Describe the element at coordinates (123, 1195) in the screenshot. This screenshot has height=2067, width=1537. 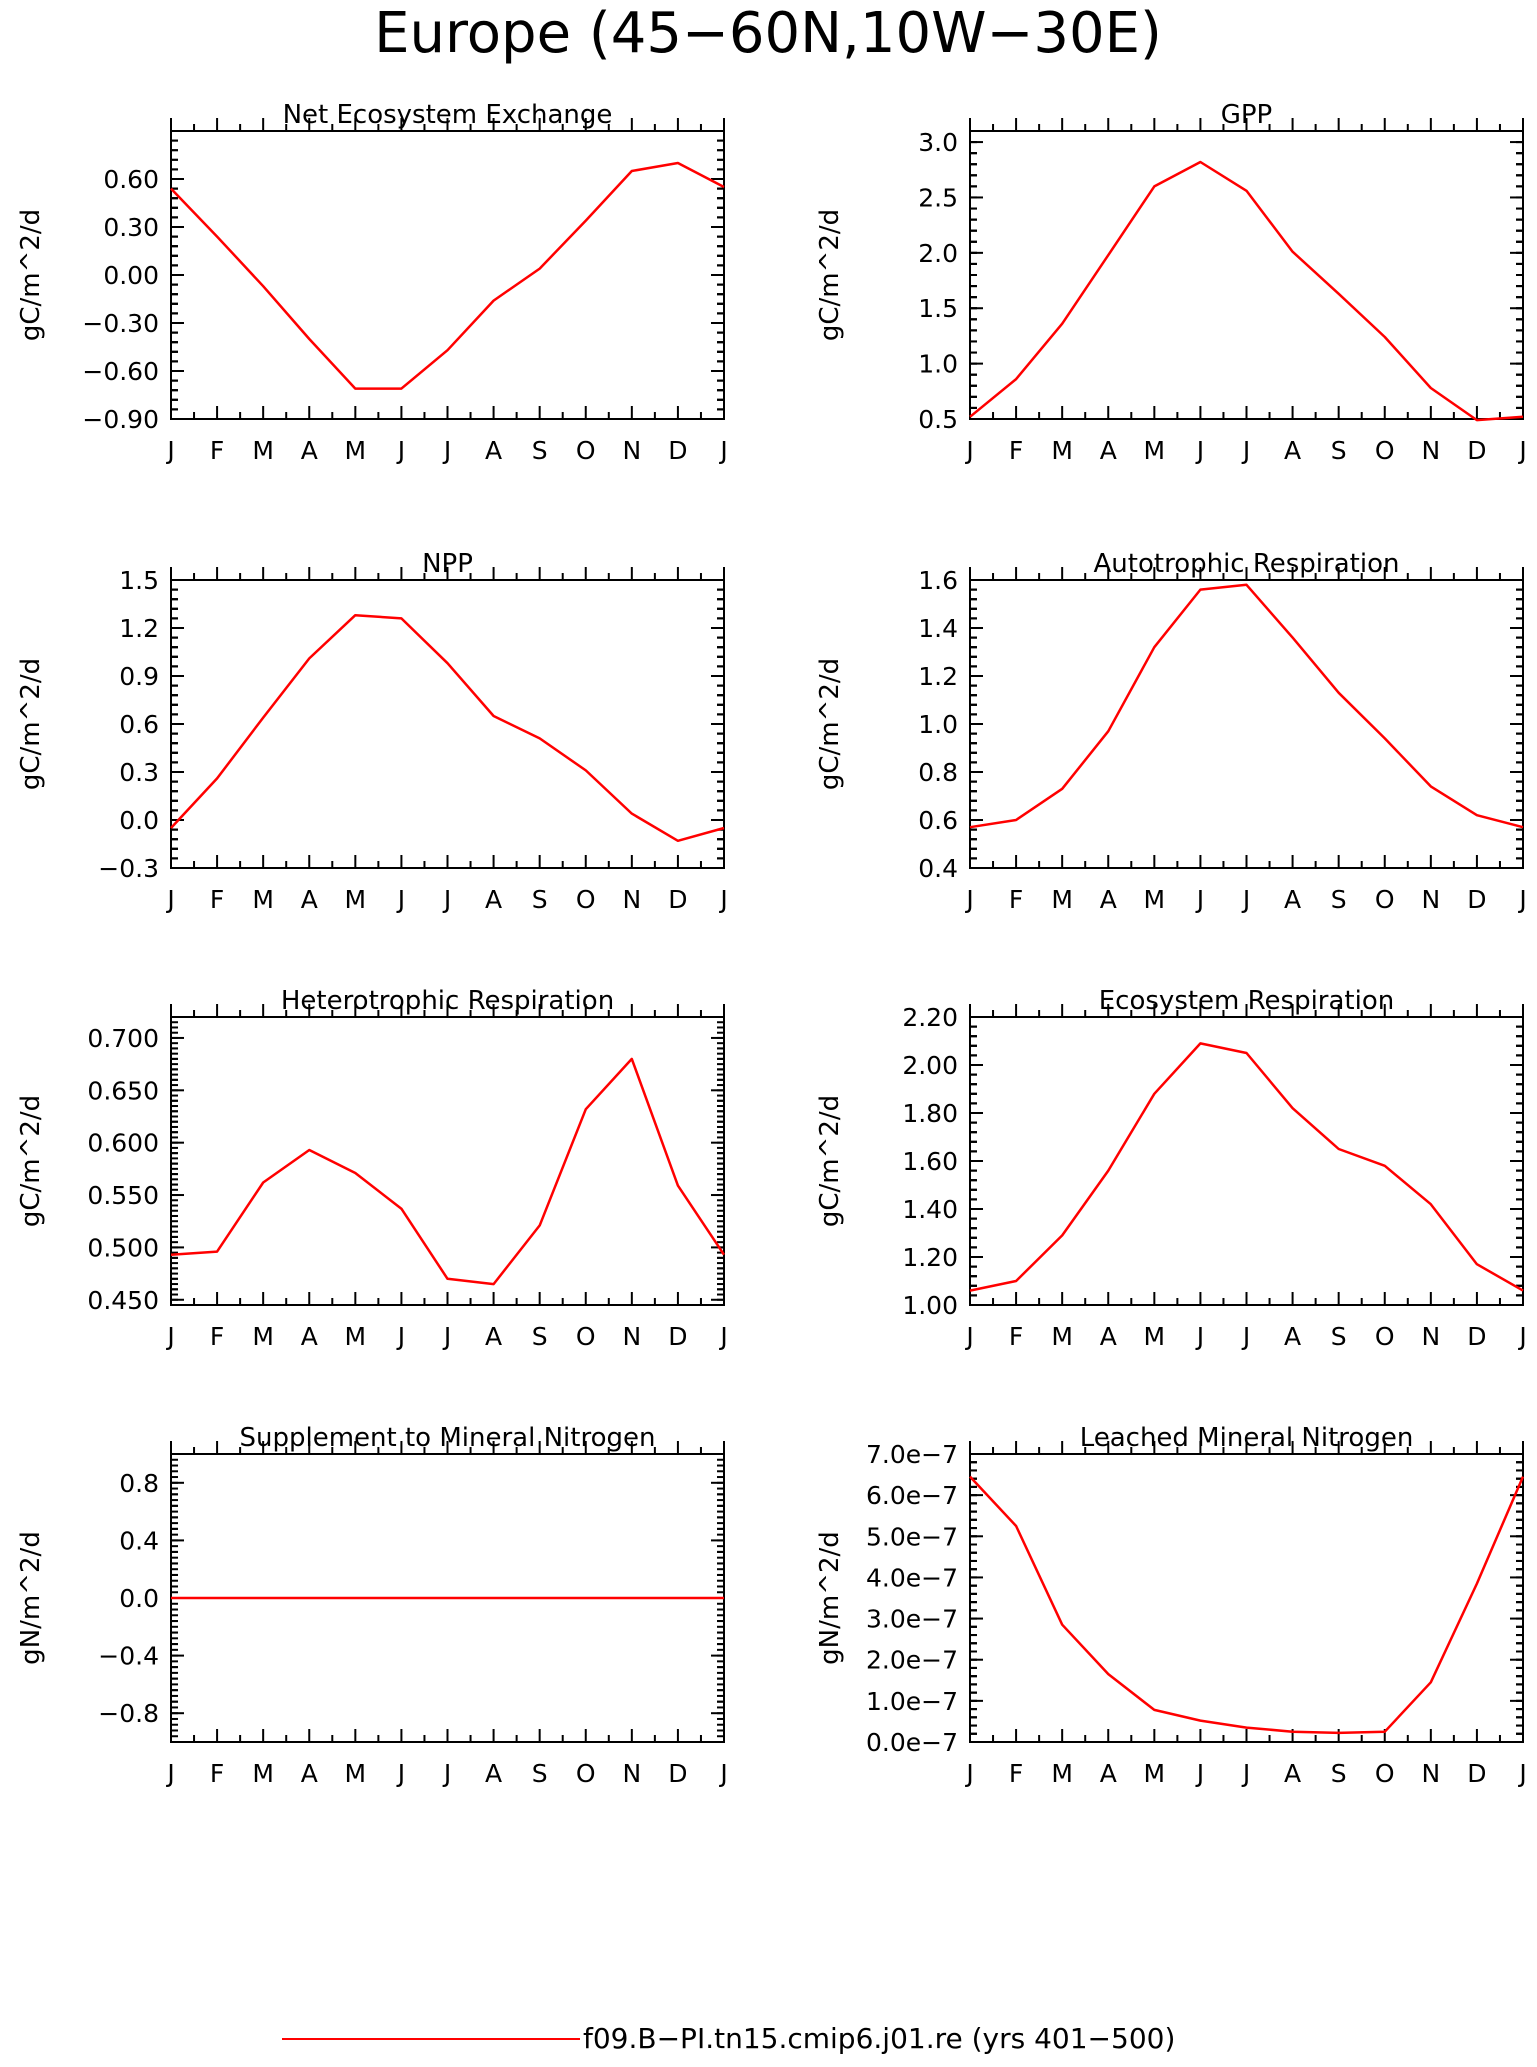
I see `y-tick-label: 0.550` at that location.